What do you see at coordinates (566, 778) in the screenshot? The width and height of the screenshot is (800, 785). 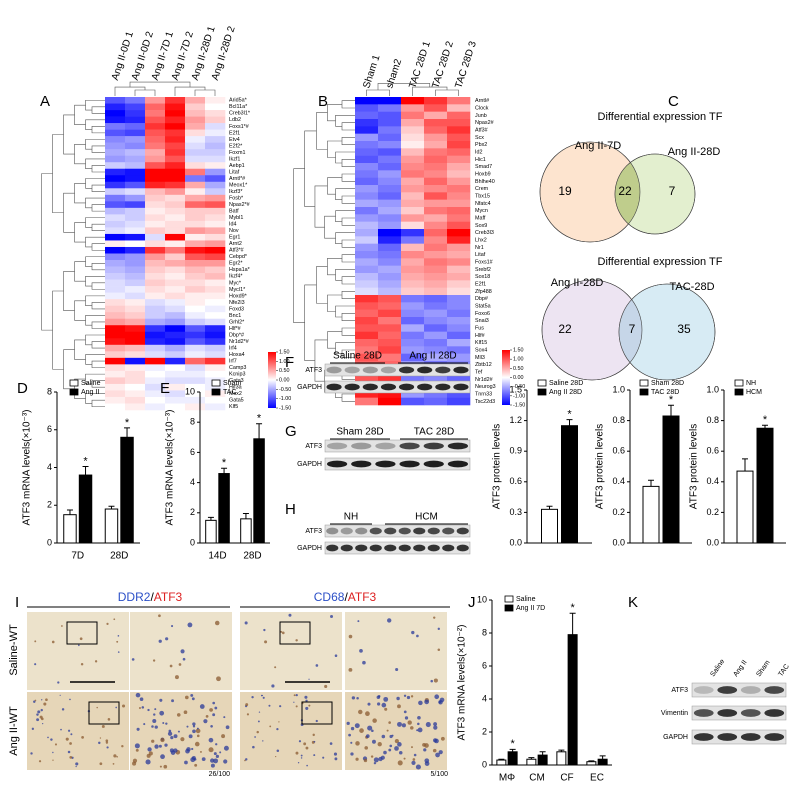 I see `x-tick-label: CF` at bounding box center [566, 778].